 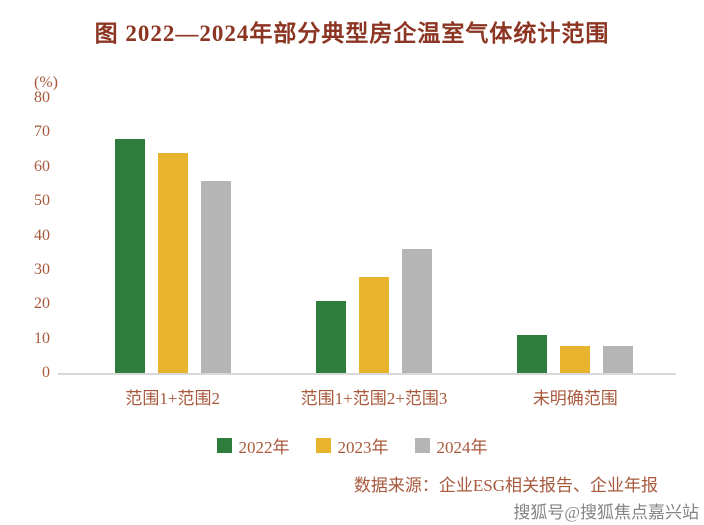 I want to click on category-label: 未明确范围, so click(x=575, y=398).